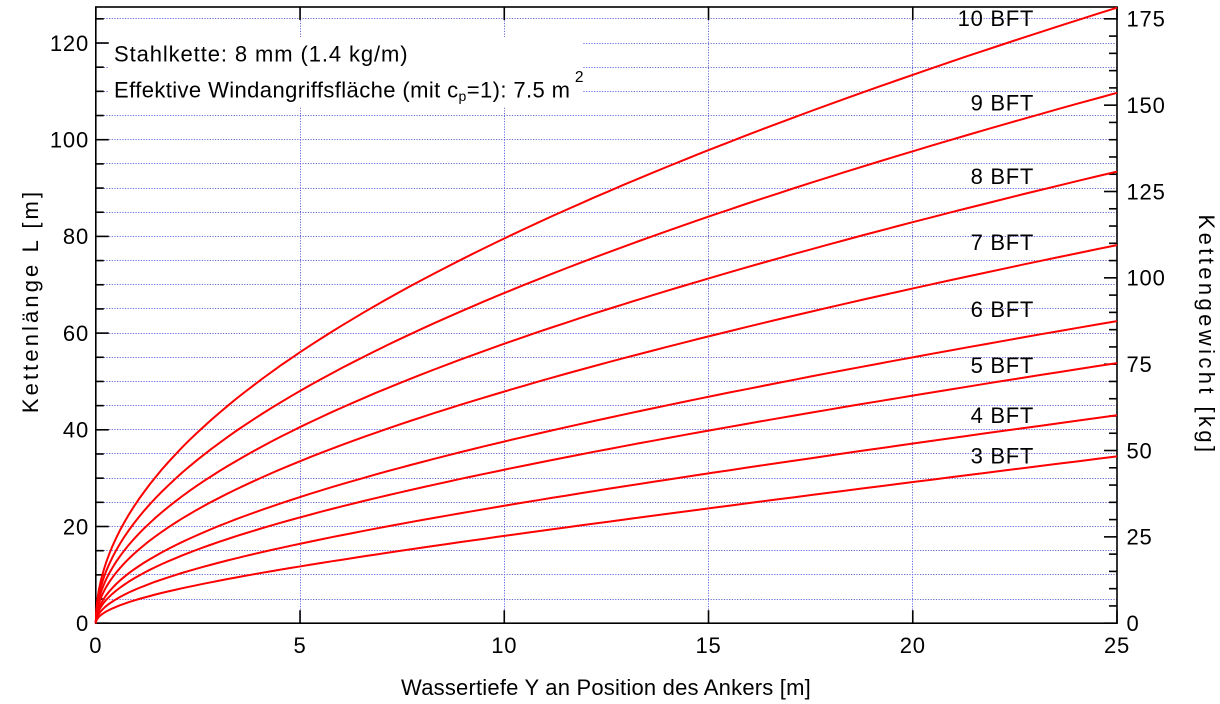 This screenshot has height=704, width=1220. What do you see at coordinates (996, 18) in the screenshot?
I see `svg-text: 10 BFT` at bounding box center [996, 18].